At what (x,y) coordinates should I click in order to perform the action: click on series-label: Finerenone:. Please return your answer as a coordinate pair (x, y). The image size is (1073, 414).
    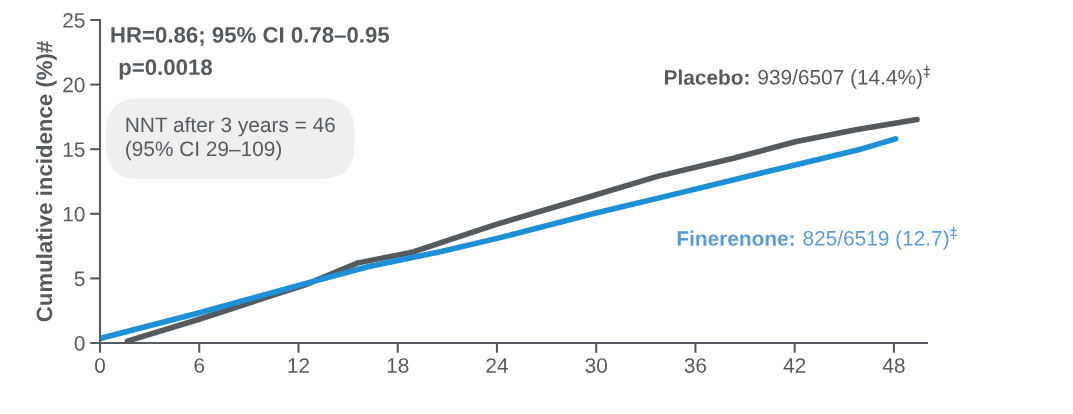
    Looking at the image, I should click on (735, 238).